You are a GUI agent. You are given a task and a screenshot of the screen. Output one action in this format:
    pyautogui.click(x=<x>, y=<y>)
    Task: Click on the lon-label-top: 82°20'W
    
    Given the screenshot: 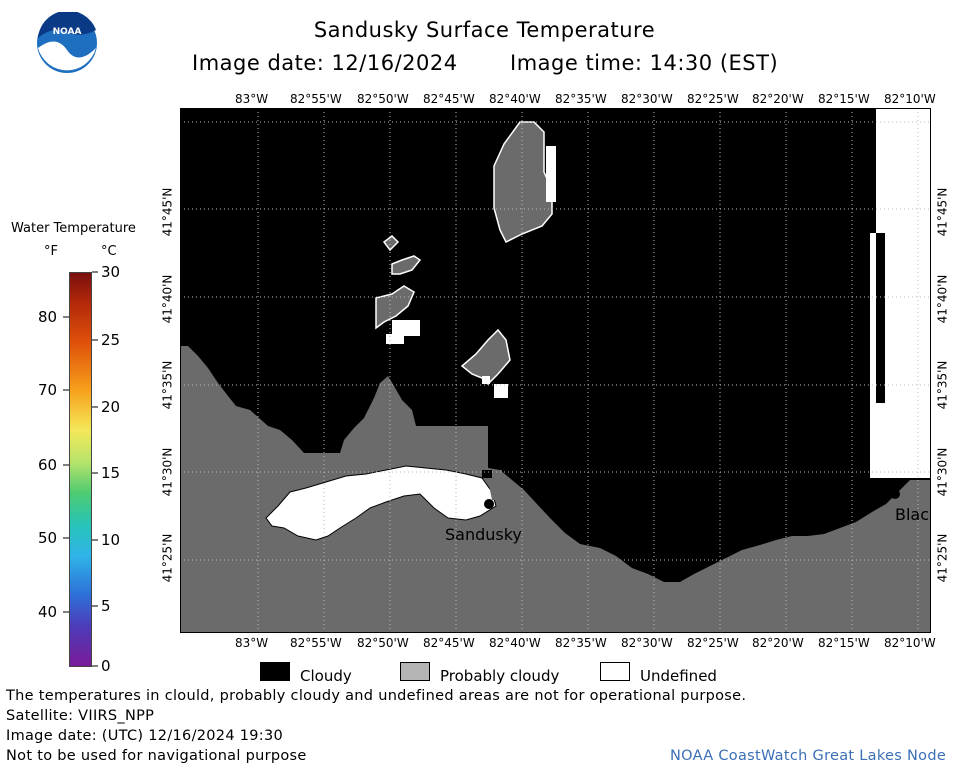 What is the action you would take?
    pyautogui.click(x=778, y=99)
    